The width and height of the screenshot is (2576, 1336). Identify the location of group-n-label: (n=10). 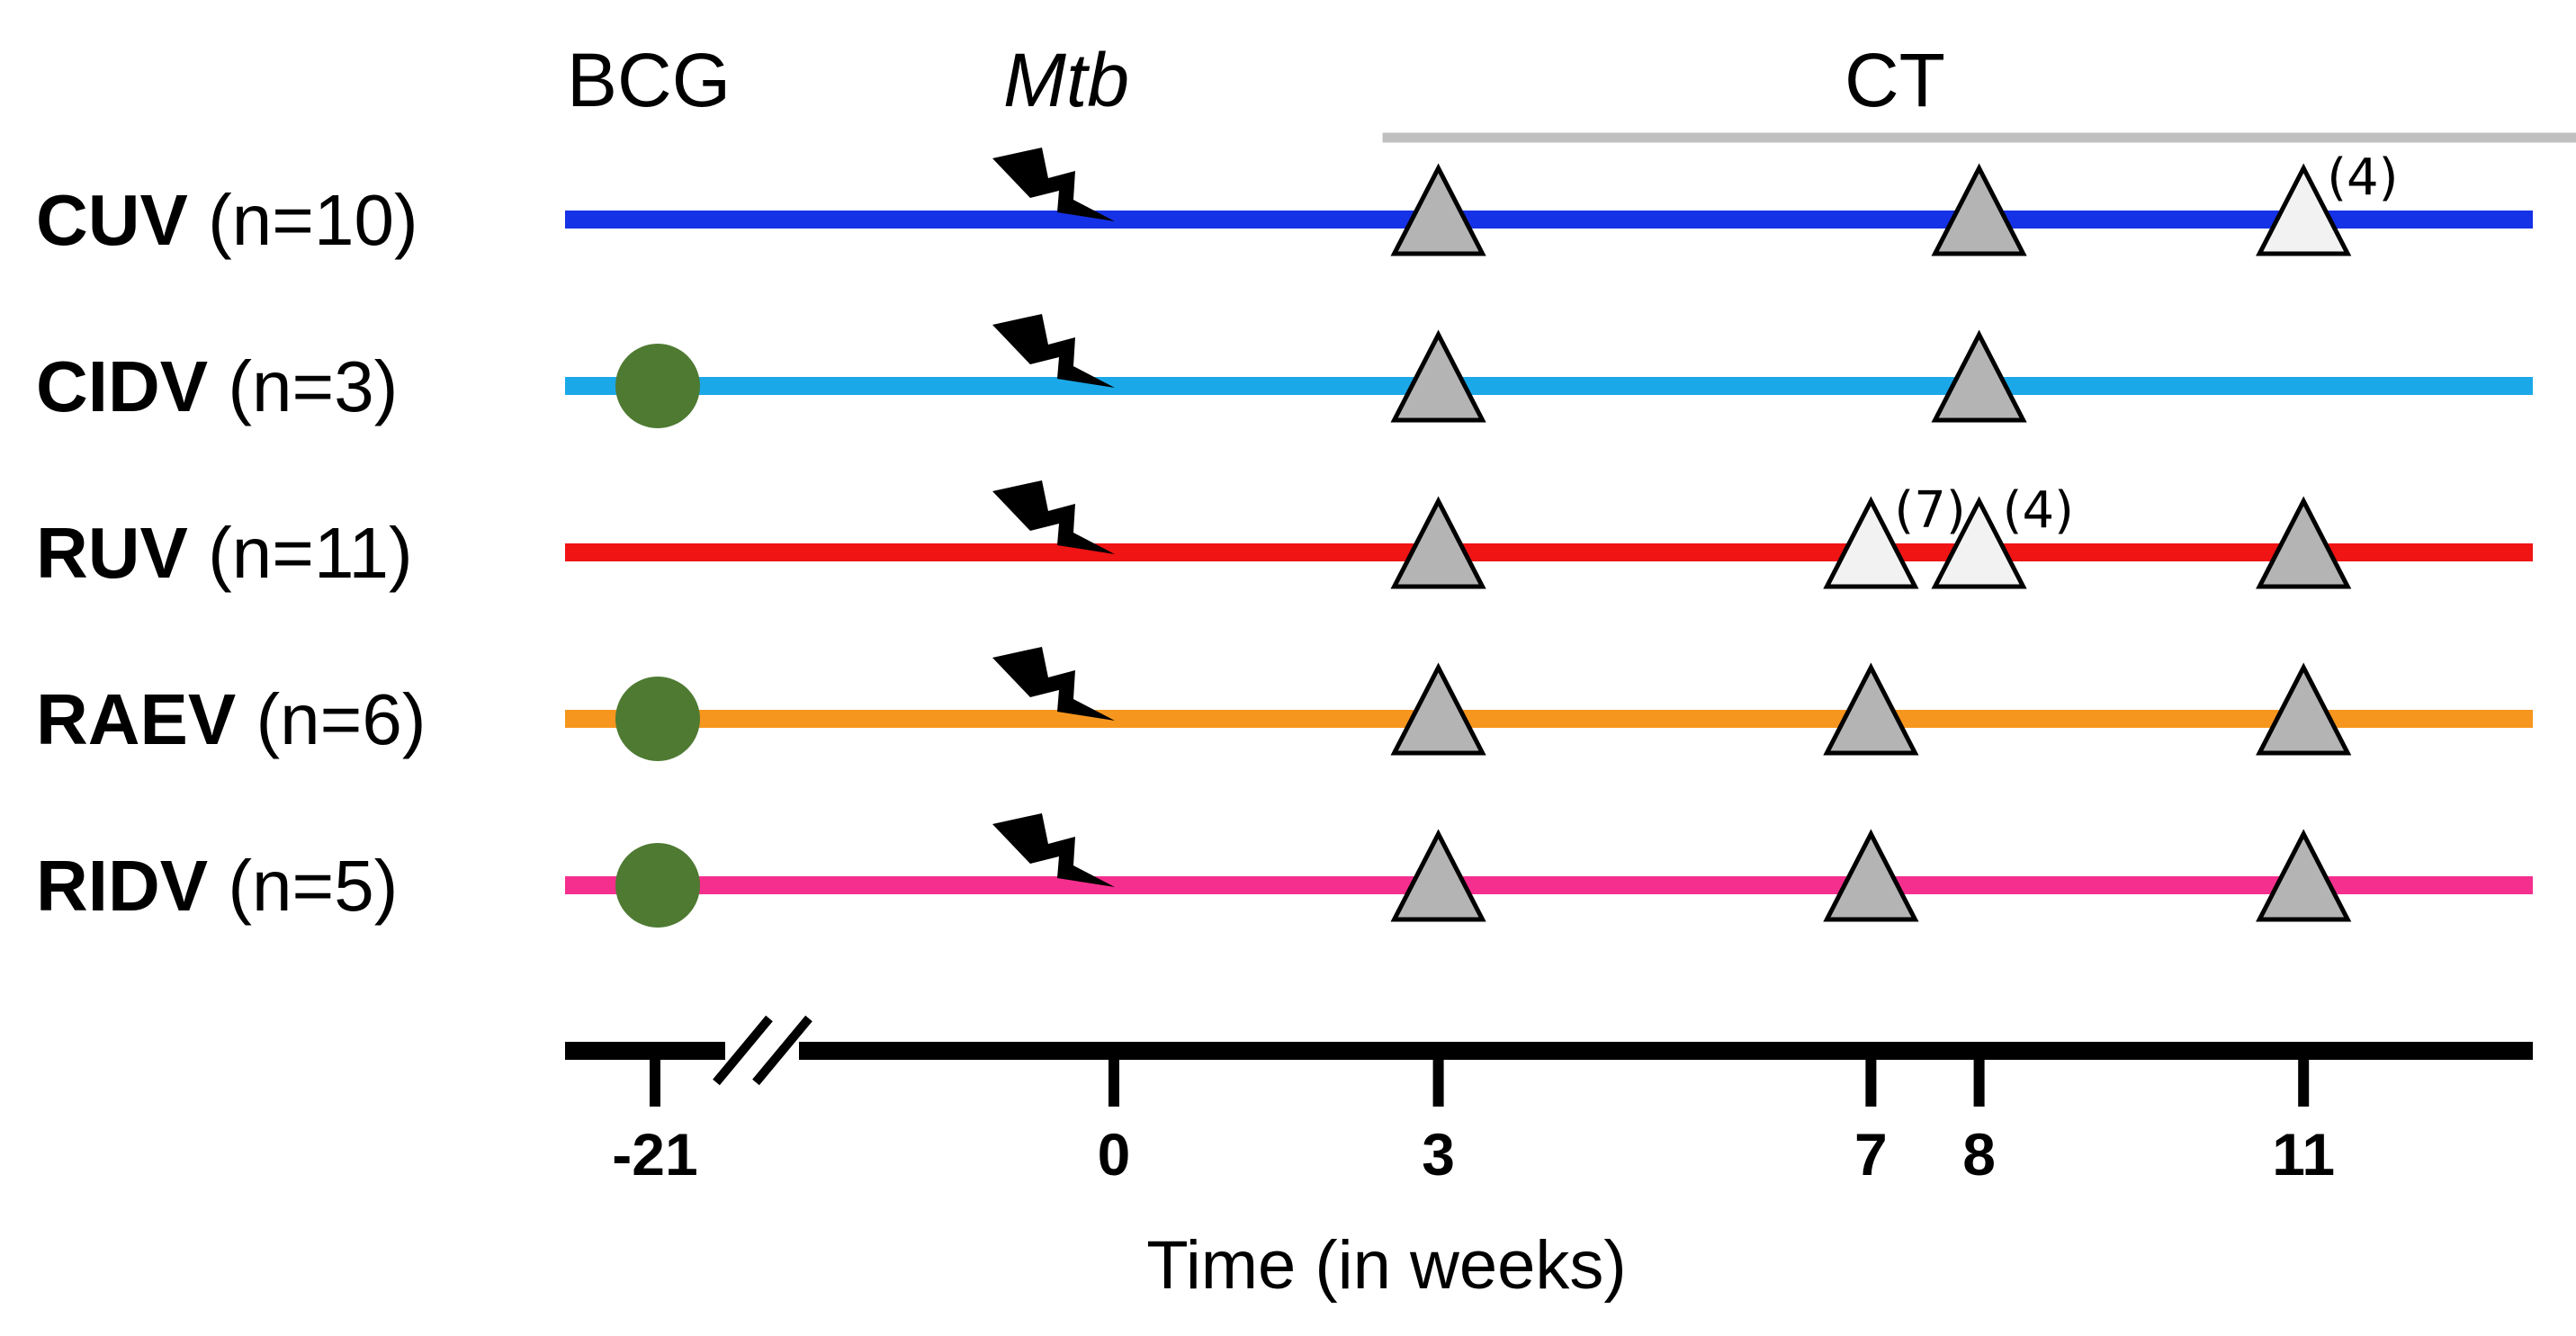
(303, 220).